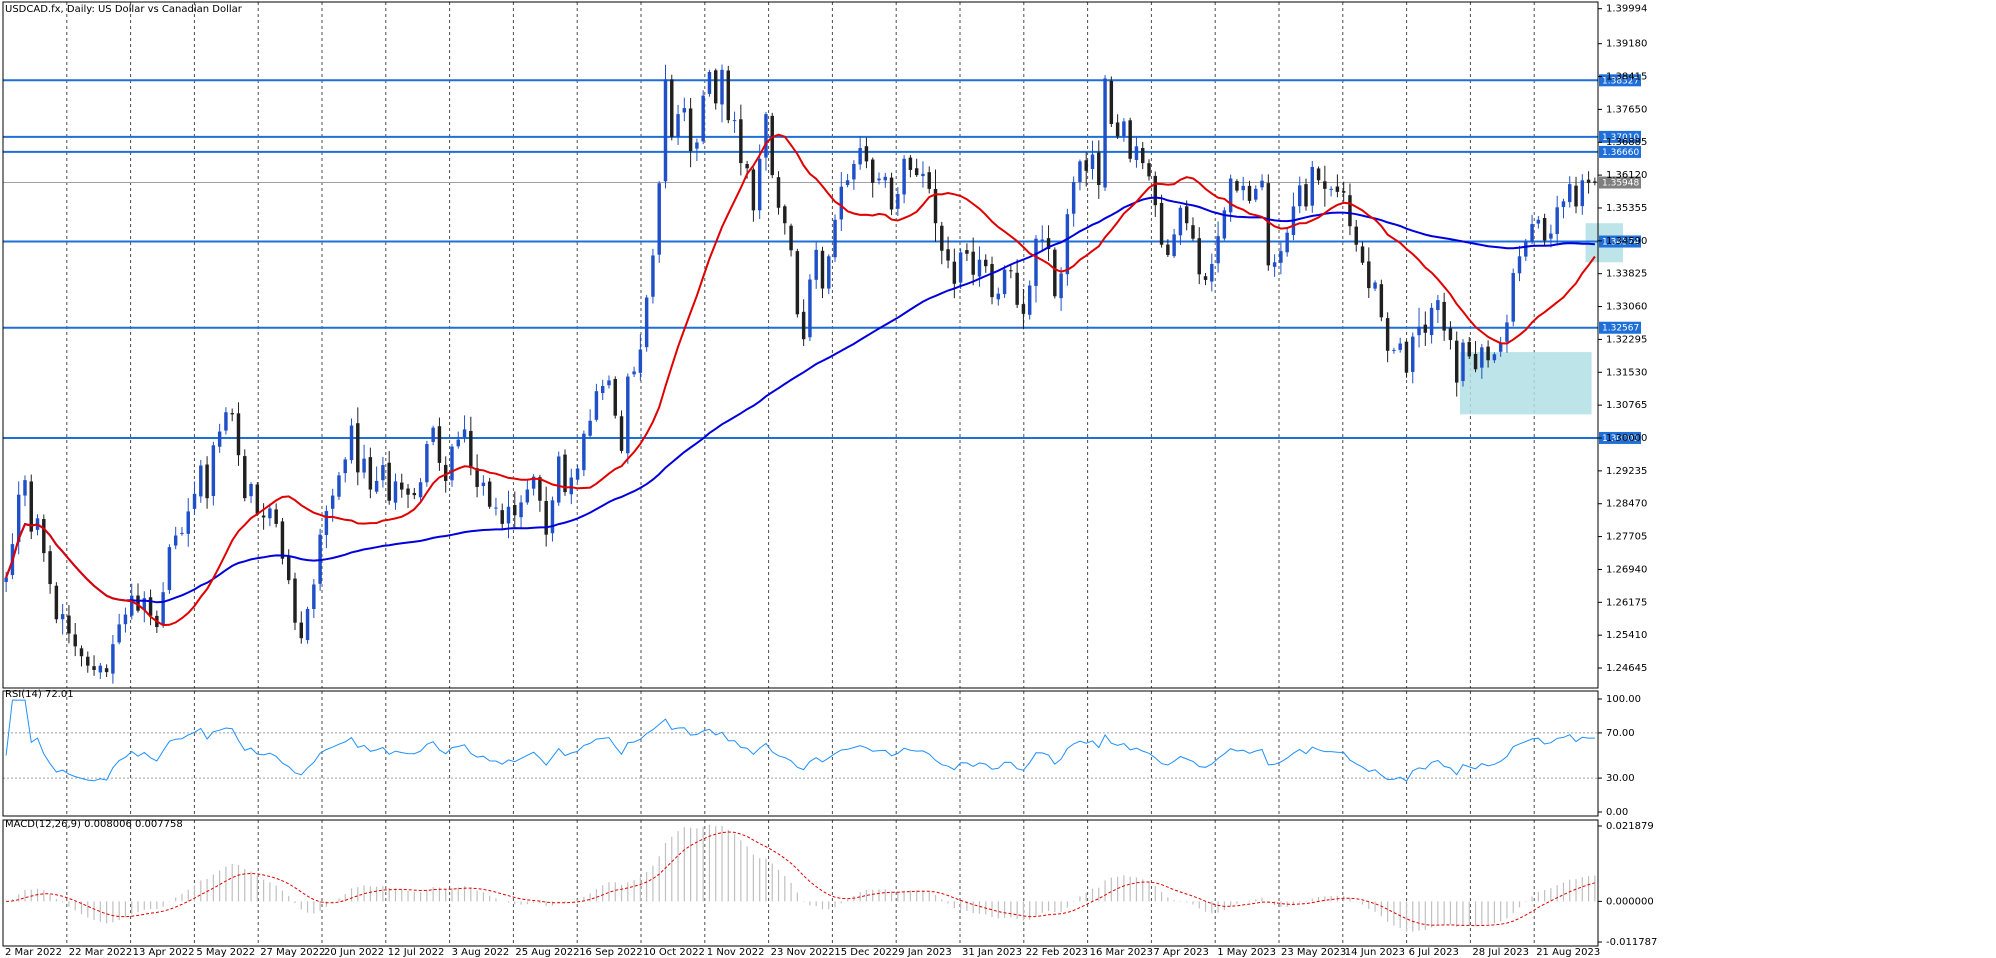 This screenshot has height=958, width=1996. I want to click on y-tick-label: 1.25410, so click(1626, 635).